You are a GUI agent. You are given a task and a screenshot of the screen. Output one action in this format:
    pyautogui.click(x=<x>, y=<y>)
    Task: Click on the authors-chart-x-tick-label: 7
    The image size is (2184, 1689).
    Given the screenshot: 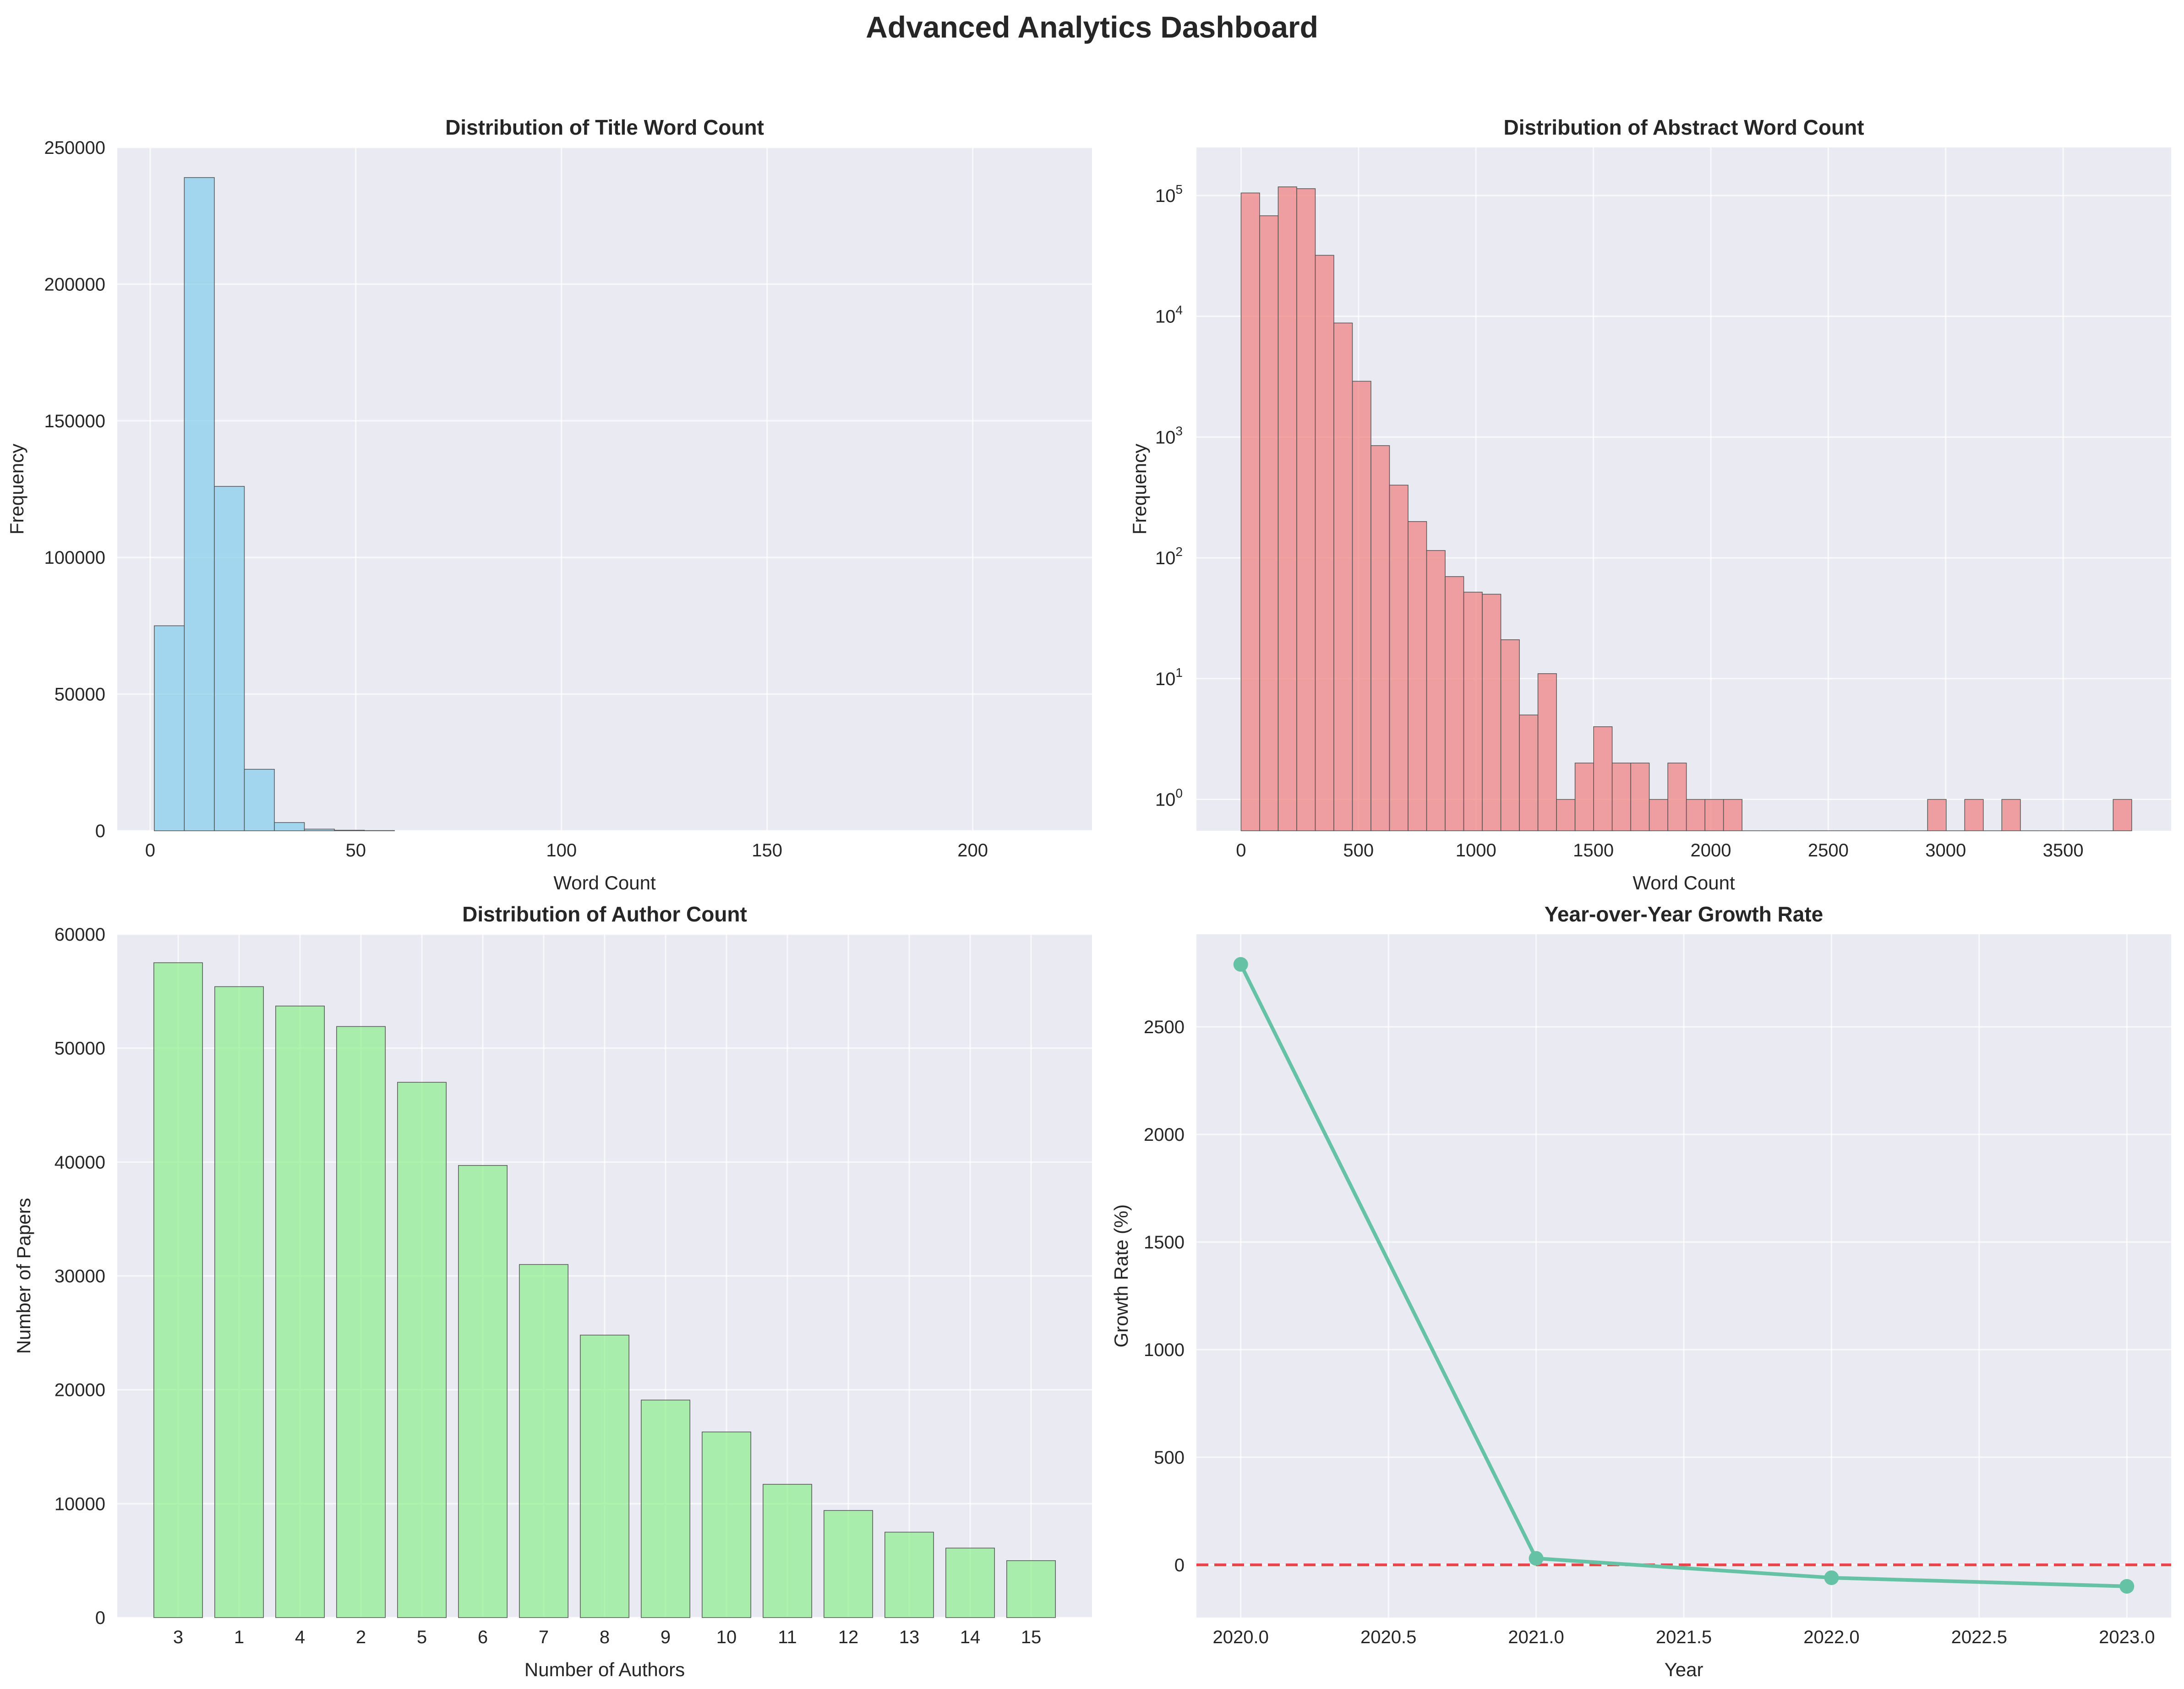 What is the action you would take?
    pyautogui.click(x=544, y=1637)
    